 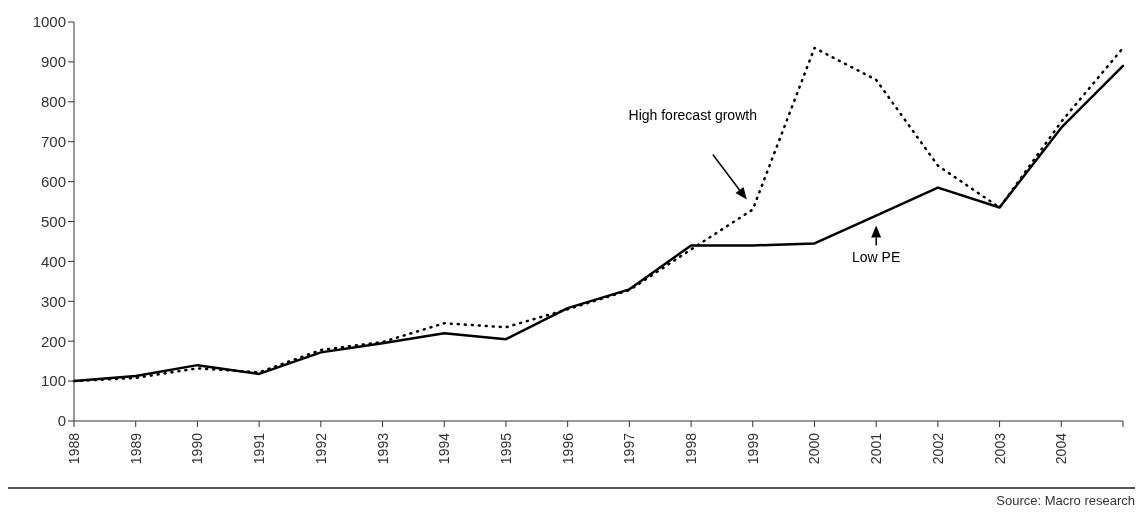 I want to click on y-tick-label: 800, so click(x=53, y=102).